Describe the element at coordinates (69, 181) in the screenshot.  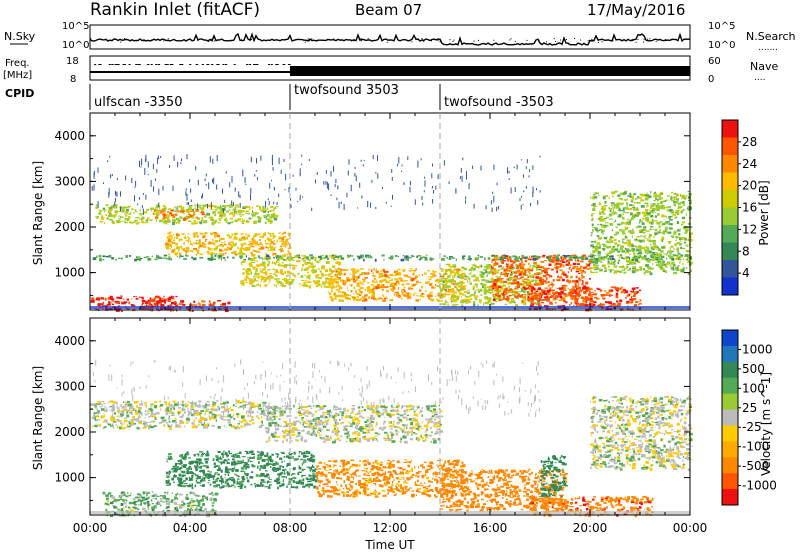
I see `power-range-tick-label: 3000` at that location.